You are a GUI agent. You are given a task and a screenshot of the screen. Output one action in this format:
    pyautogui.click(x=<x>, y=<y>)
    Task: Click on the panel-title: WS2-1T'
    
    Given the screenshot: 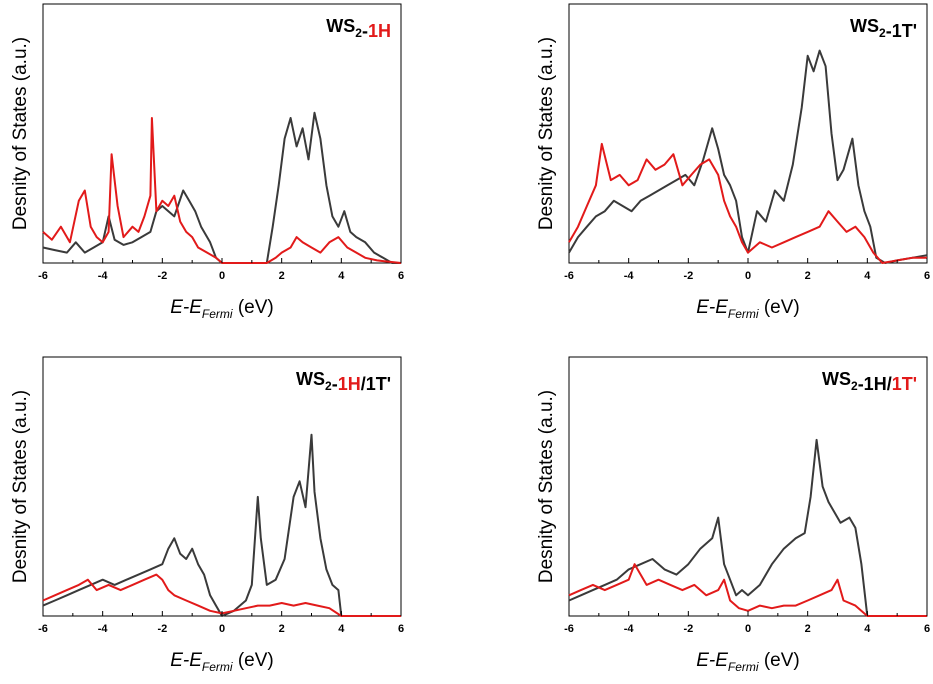 What is the action you would take?
    pyautogui.click(x=883, y=28)
    